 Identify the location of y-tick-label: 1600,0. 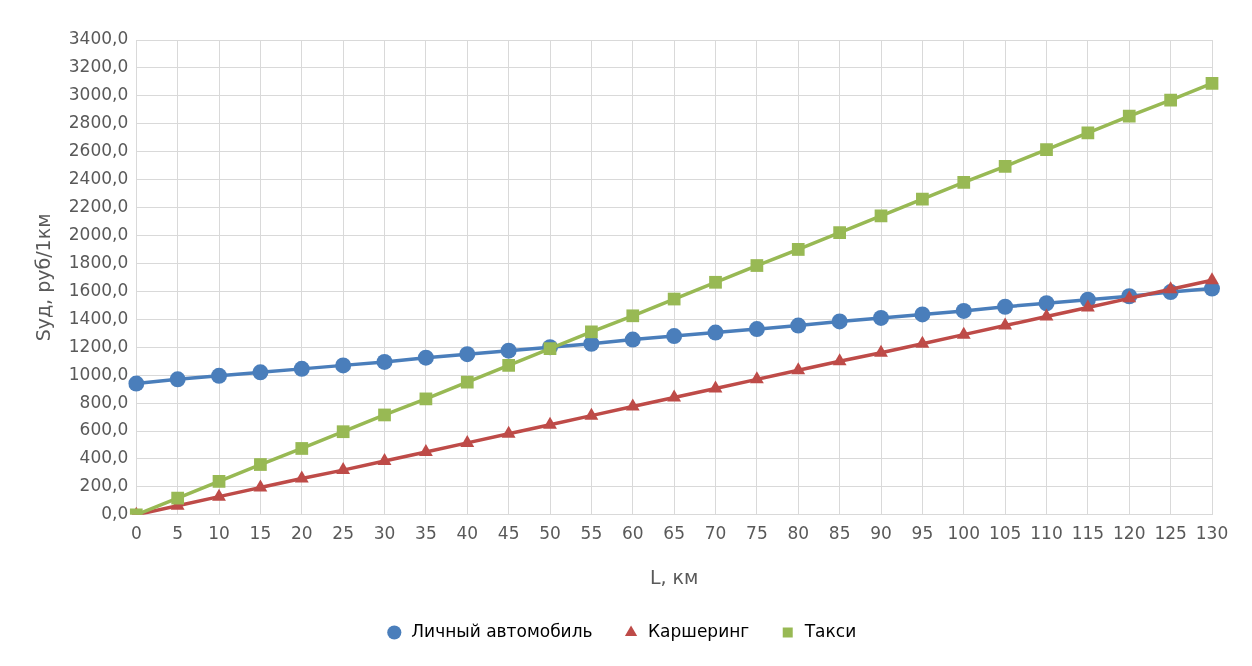
(98, 289).